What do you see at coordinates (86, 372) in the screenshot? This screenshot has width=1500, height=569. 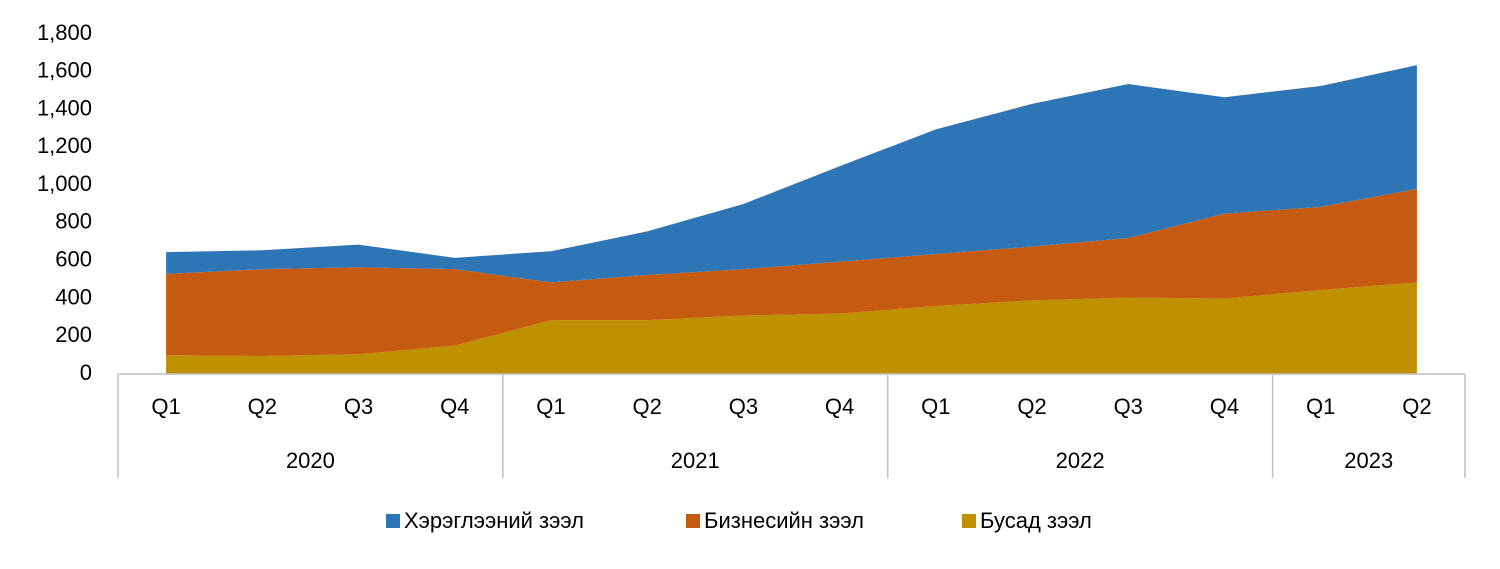 I see `y-tick-label: 0` at bounding box center [86, 372].